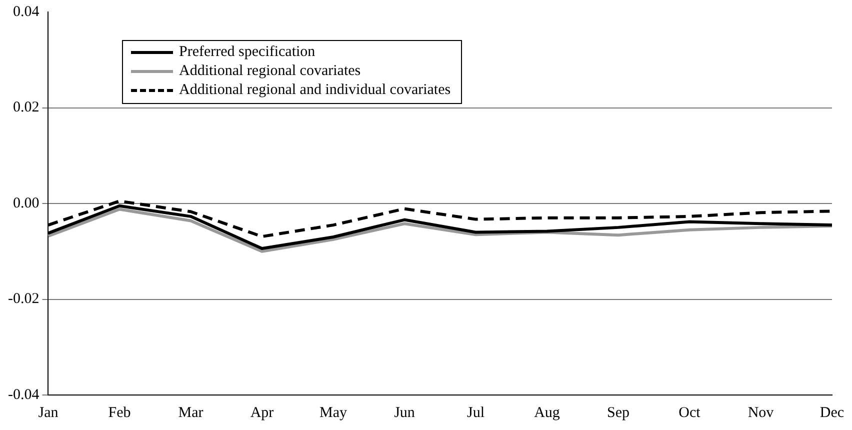  What do you see at coordinates (26, 12) in the screenshot?
I see `y-tick-label: 0.04` at bounding box center [26, 12].